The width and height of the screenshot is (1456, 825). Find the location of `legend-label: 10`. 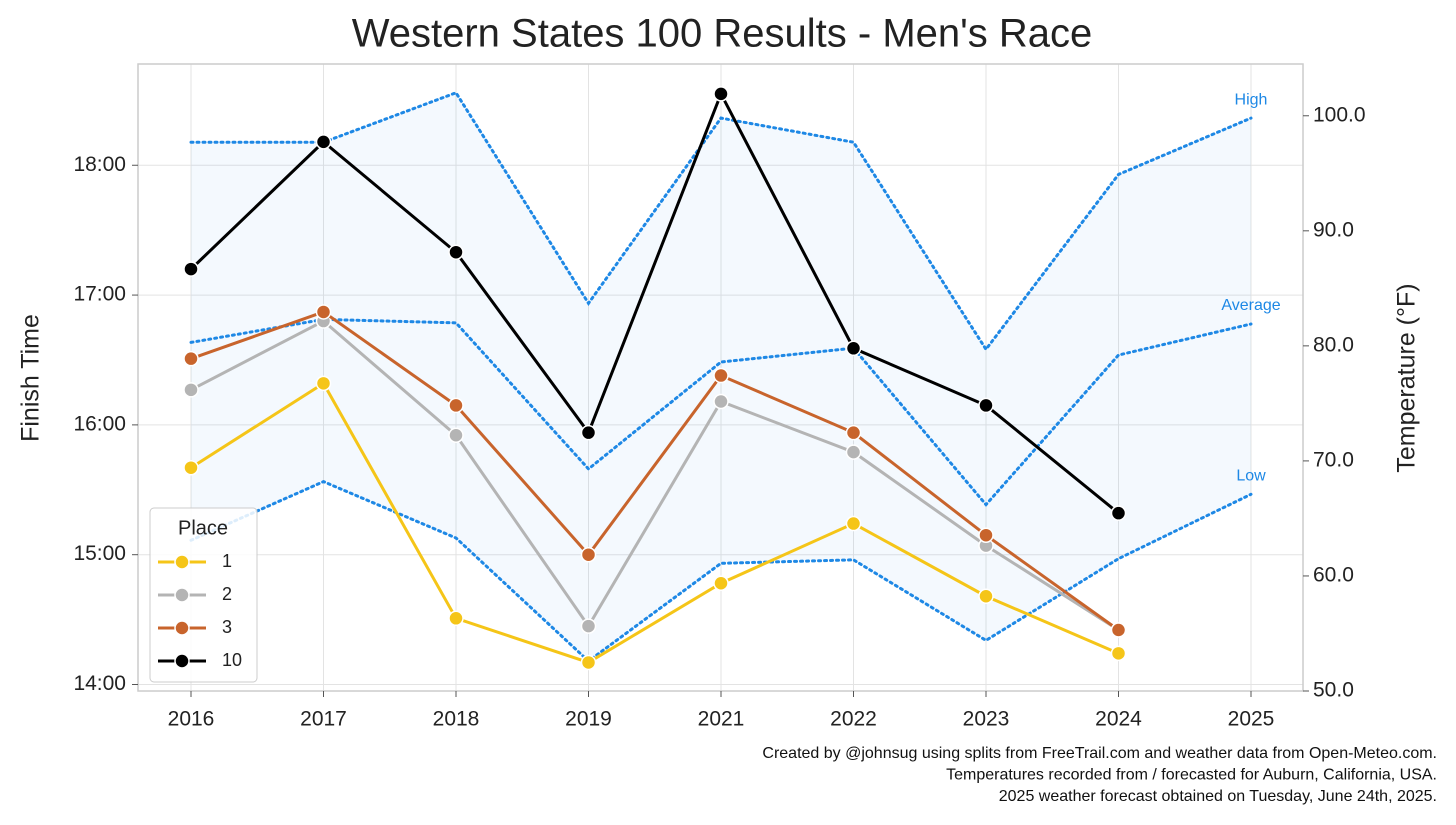

legend-label: 10 is located at coordinates (232, 660).